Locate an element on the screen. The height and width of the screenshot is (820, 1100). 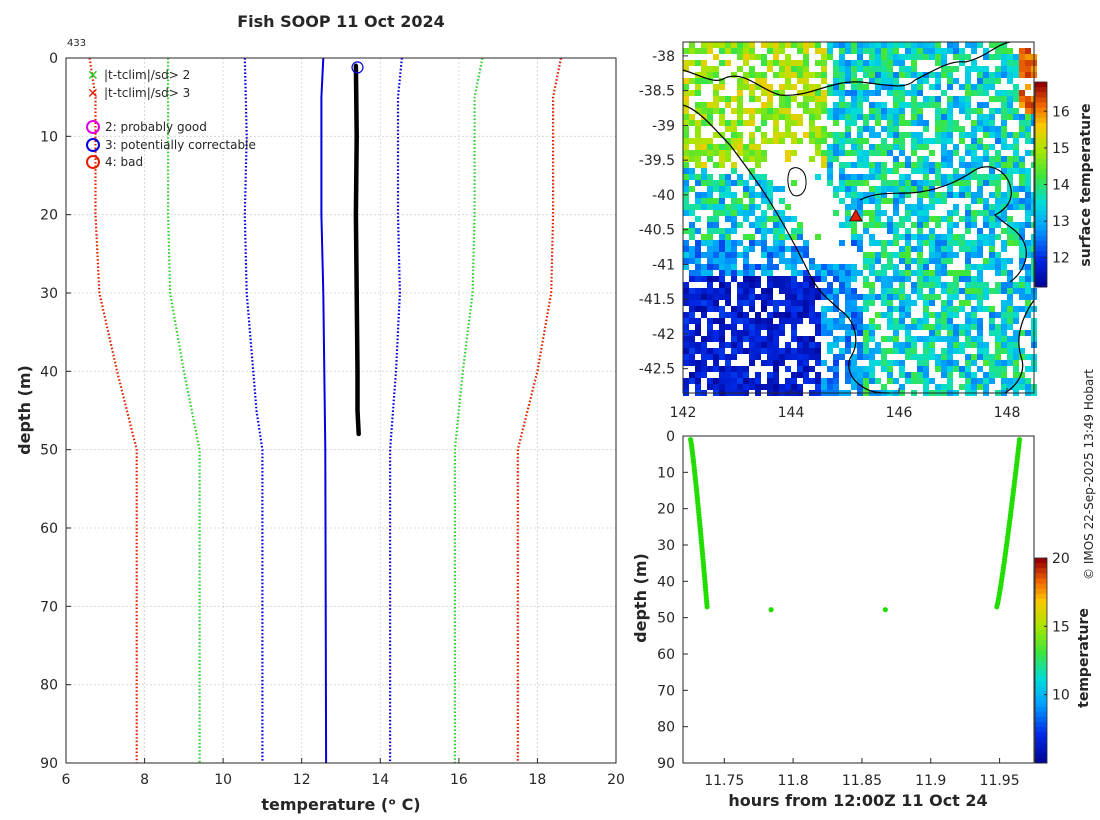
lat-tick-label: -40.5 is located at coordinates (657, 231).